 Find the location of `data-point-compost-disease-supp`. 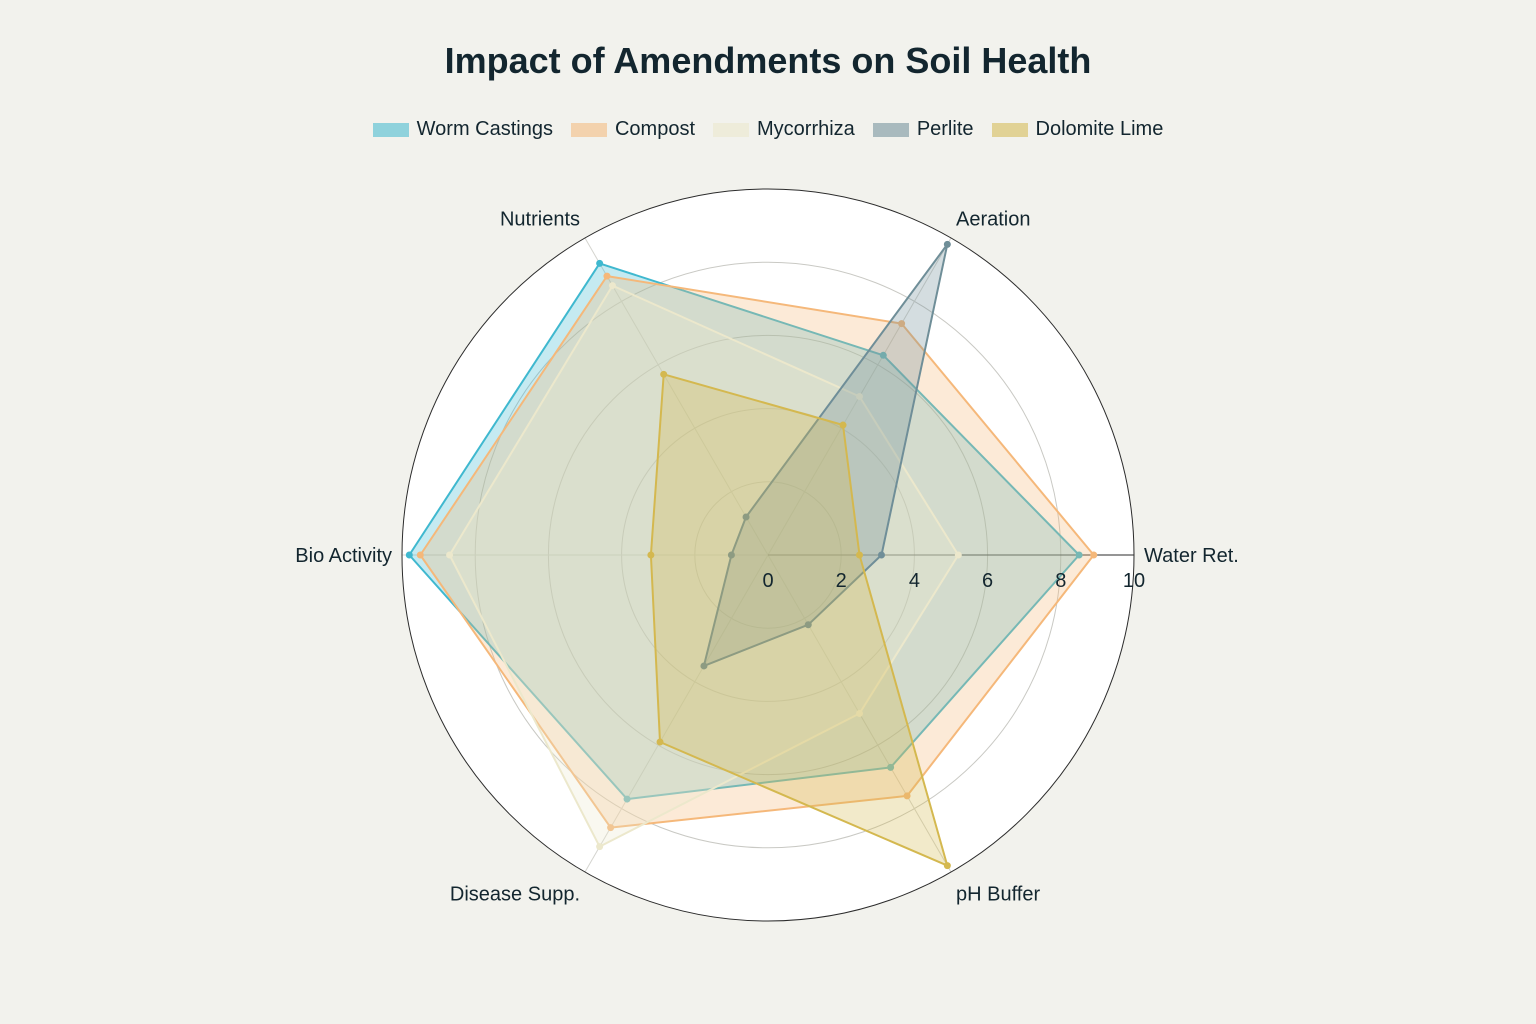

data-point-compost-disease-supp is located at coordinates (611, 828).